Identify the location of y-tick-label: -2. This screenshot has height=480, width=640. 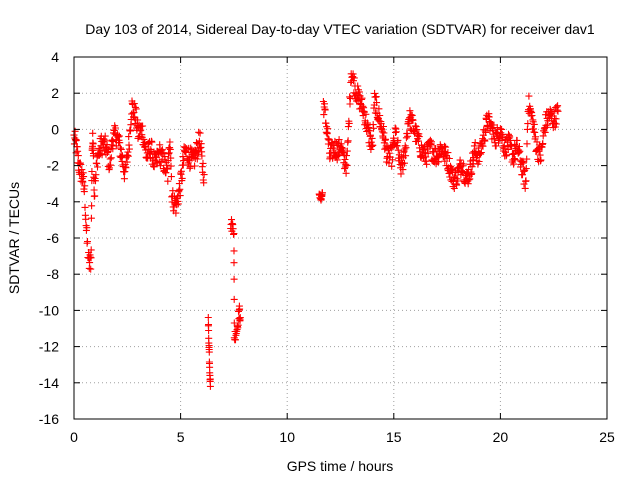
(53, 166).